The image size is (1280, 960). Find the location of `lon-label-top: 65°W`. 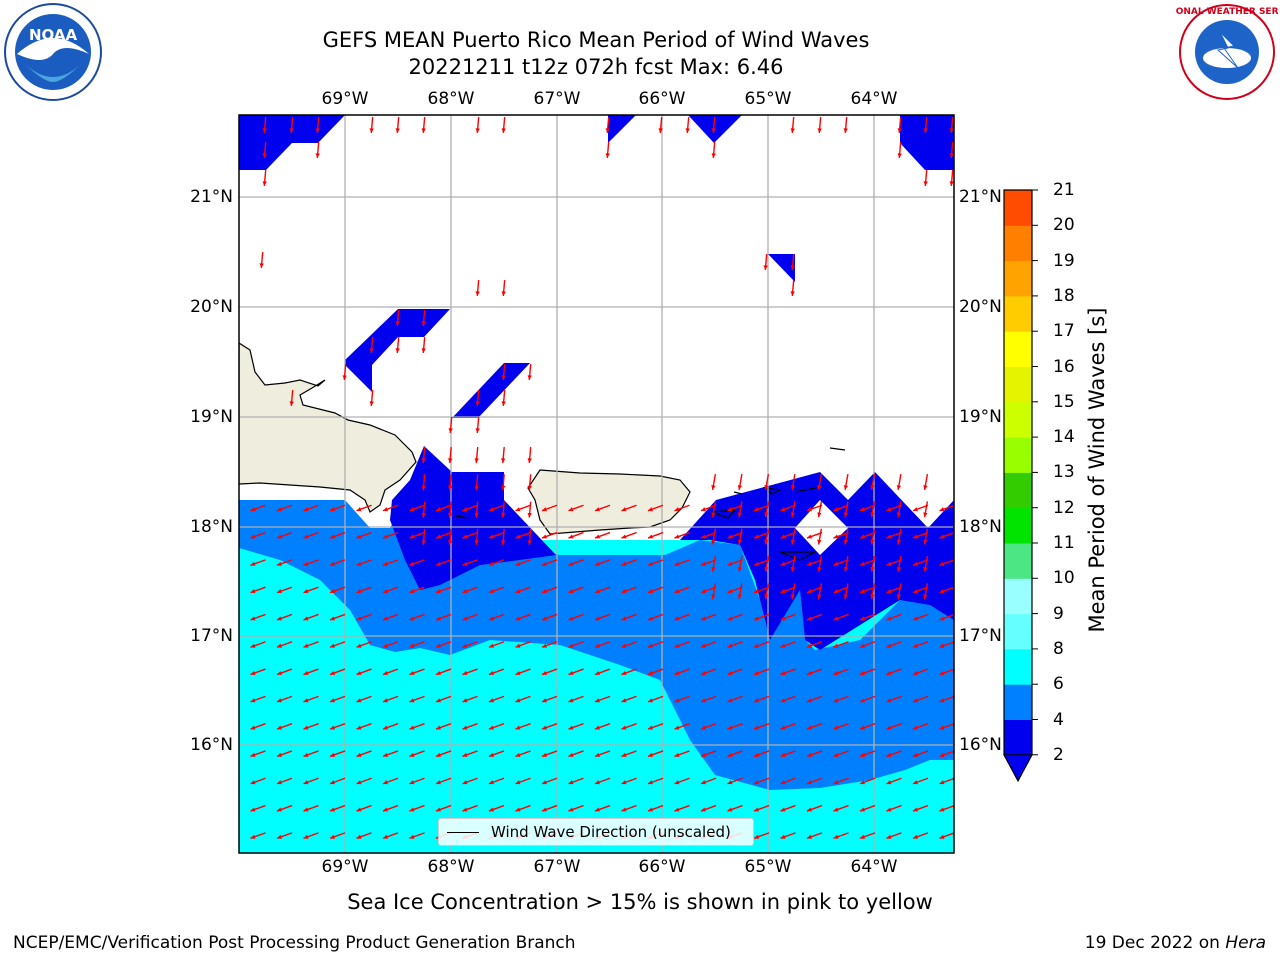

lon-label-top: 65°W is located at coordinates (768, 99).